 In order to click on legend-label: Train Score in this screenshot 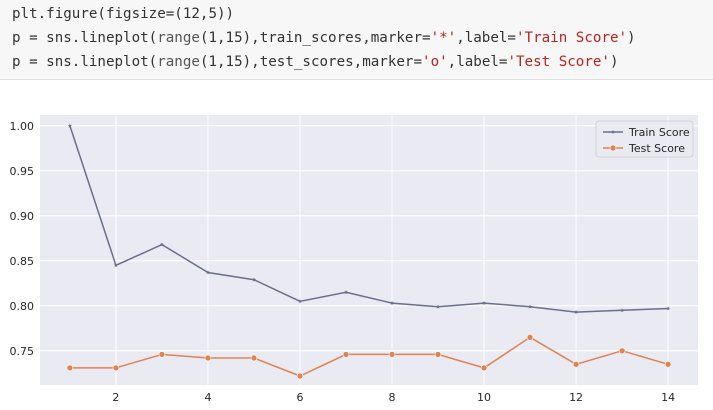, I will do `click(659, 132)`.